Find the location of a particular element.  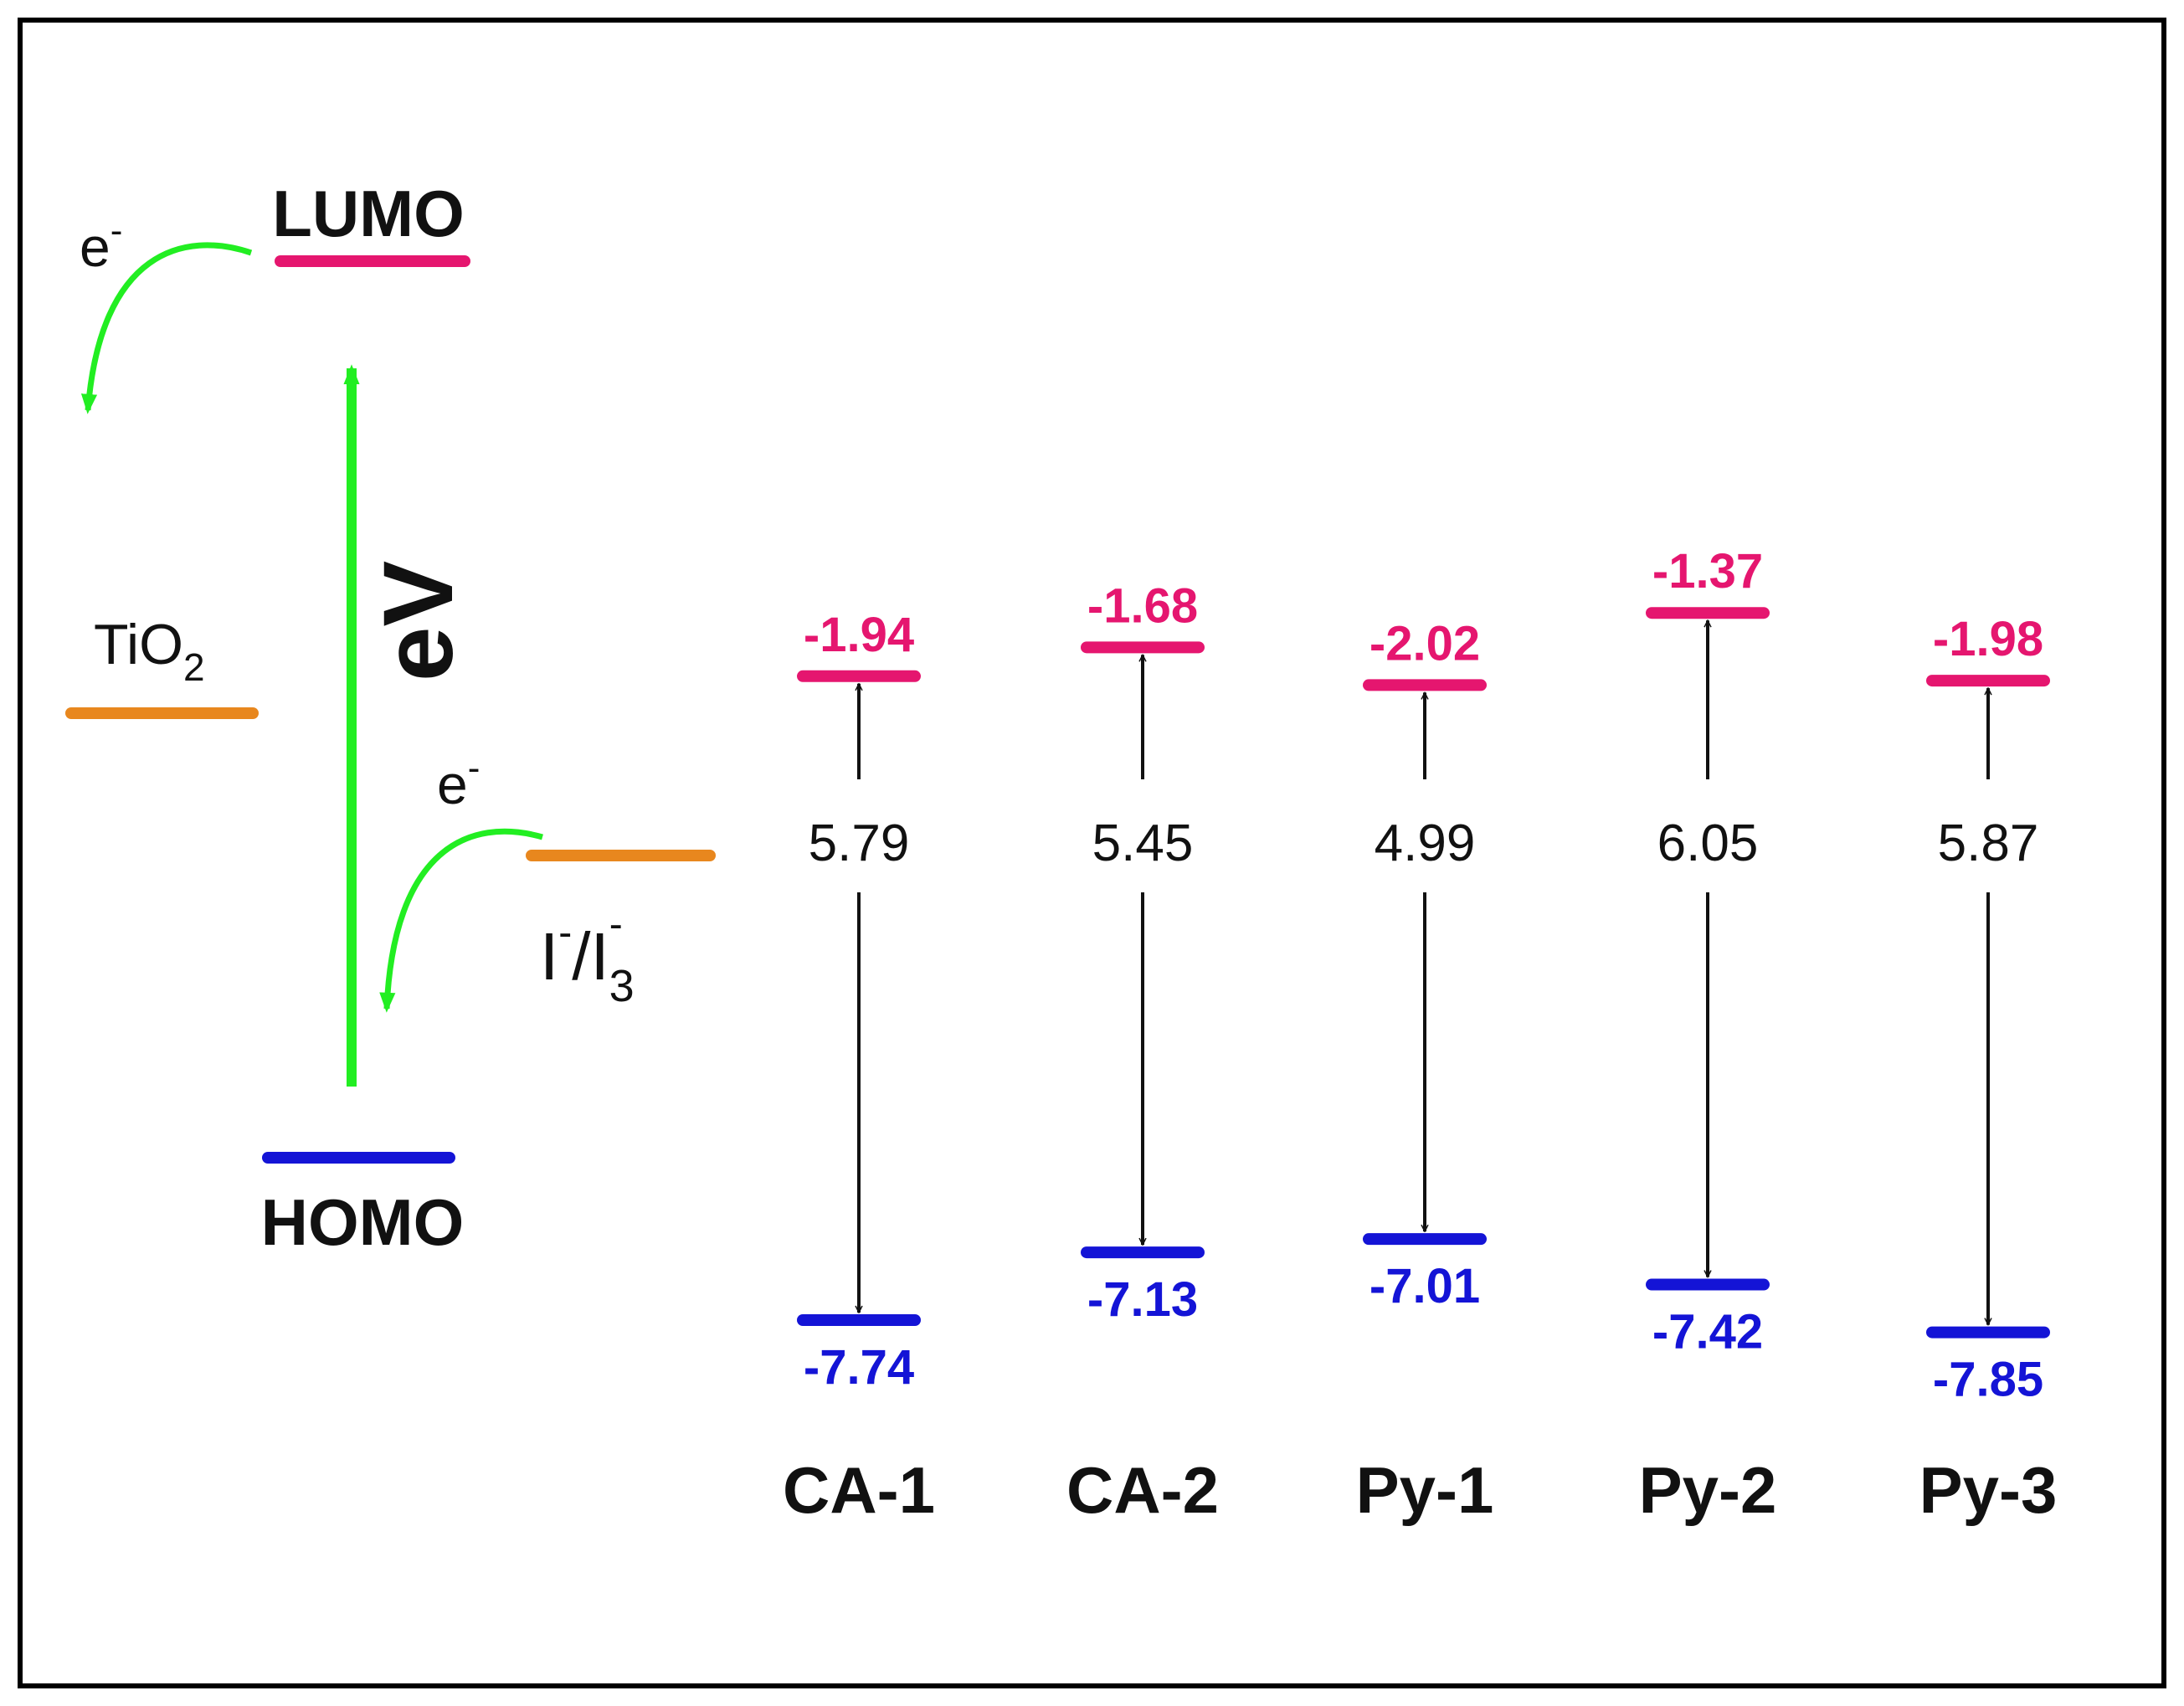

electron-injection-arrow is located at coordinates (166, 328).